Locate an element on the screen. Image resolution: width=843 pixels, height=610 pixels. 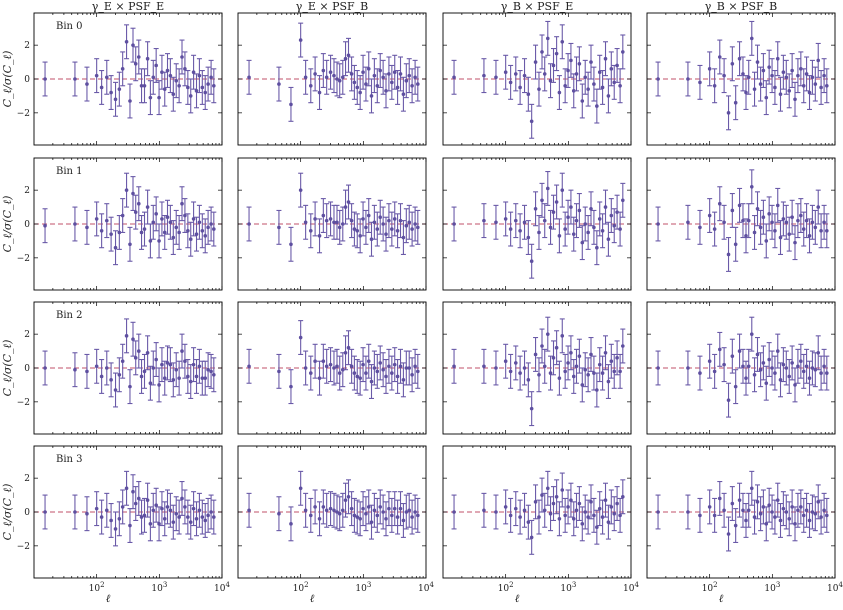
x-tick-label: 104 is located at coordinates (631, 587).